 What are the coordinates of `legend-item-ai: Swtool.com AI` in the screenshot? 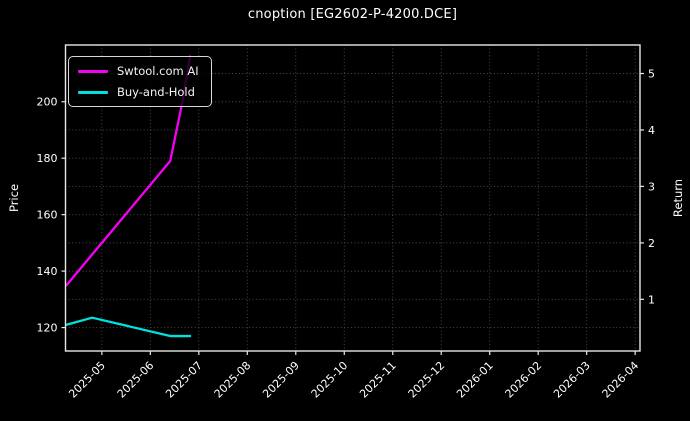 It's located at (138, 71).